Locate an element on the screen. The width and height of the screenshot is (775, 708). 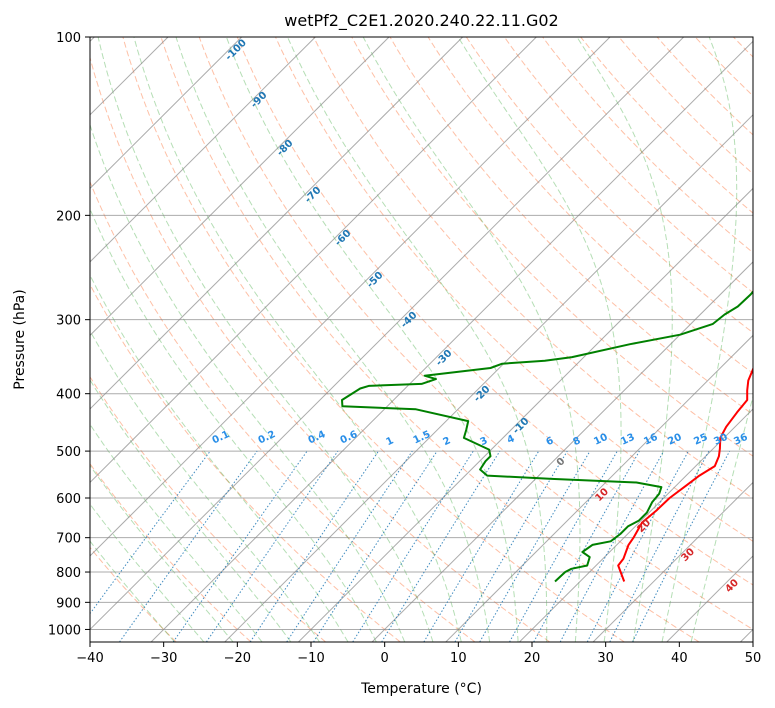
y-tick-label: 100 is located at coordinates (68, 38).